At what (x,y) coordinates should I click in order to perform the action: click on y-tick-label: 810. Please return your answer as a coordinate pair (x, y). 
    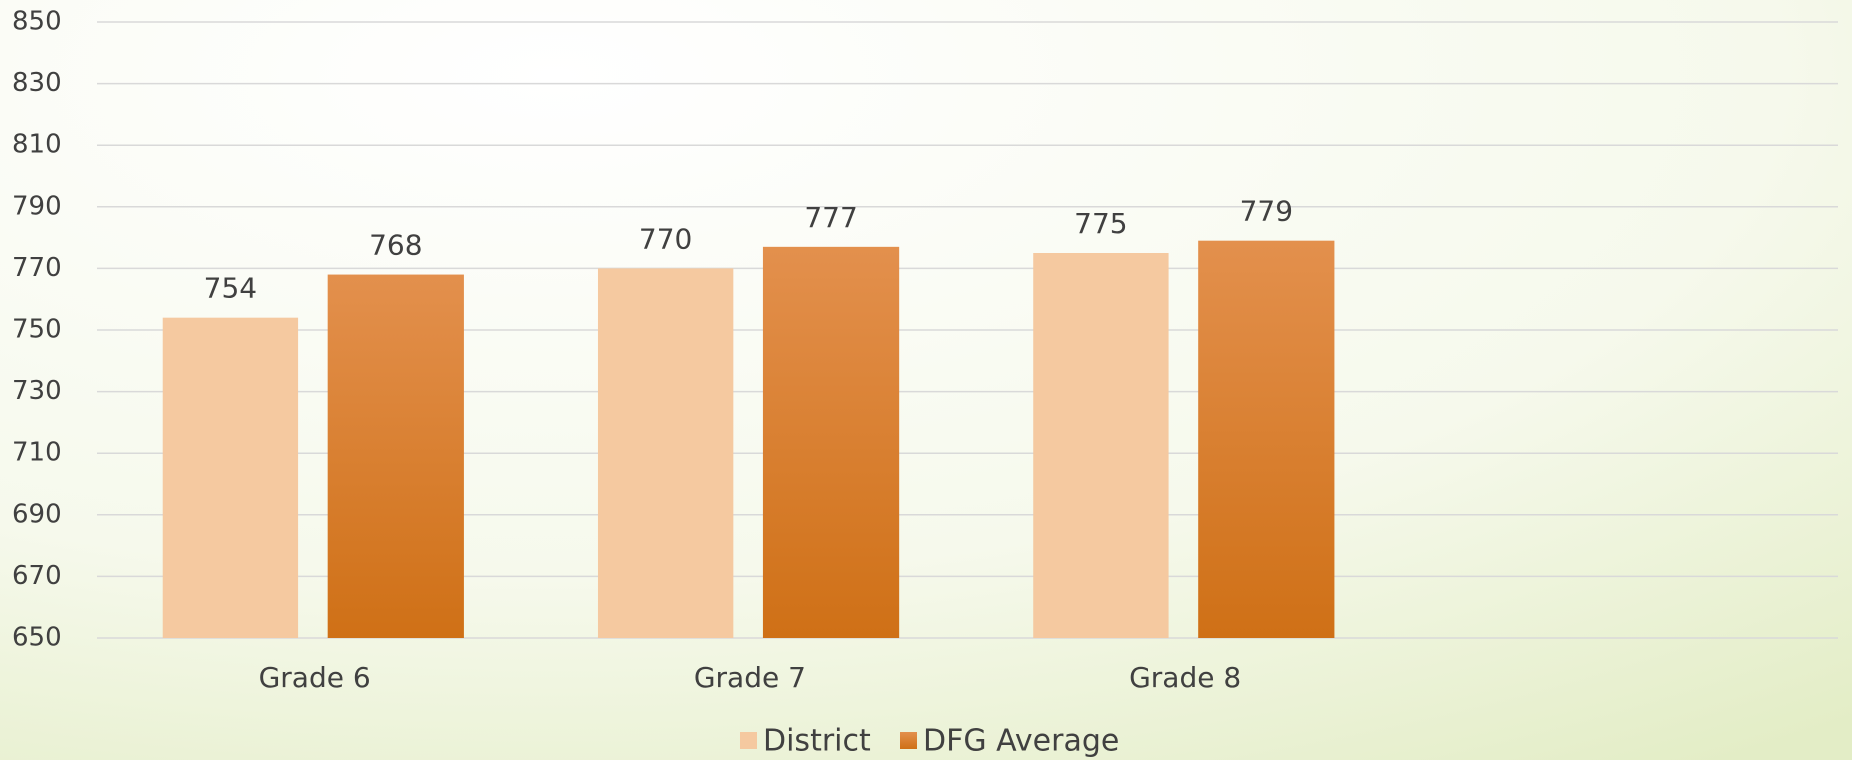
    Looking at the image, I should click on (37, 145).